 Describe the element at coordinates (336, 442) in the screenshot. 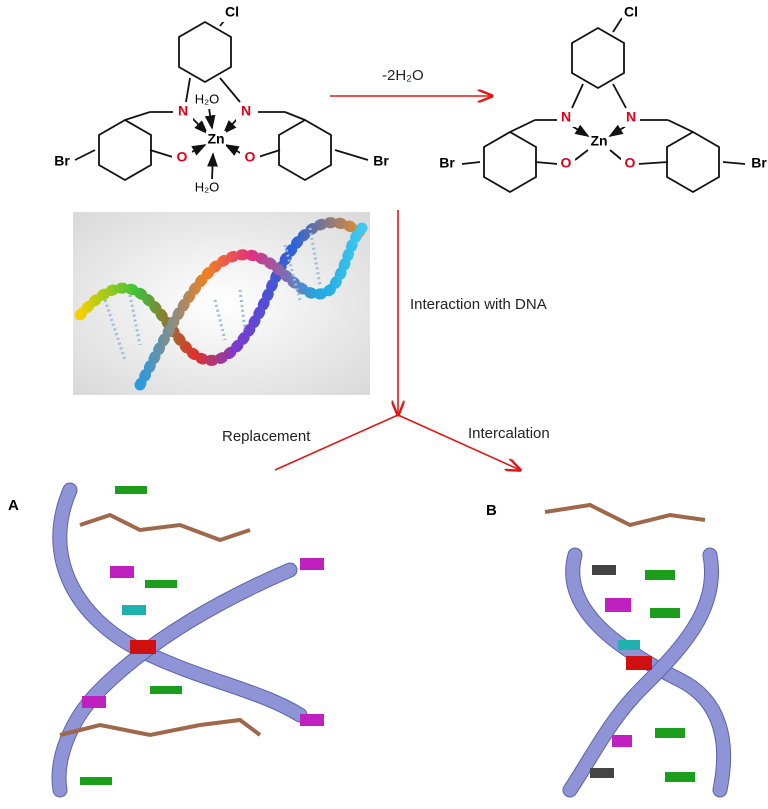

I see `replacement-arrow` at that location.